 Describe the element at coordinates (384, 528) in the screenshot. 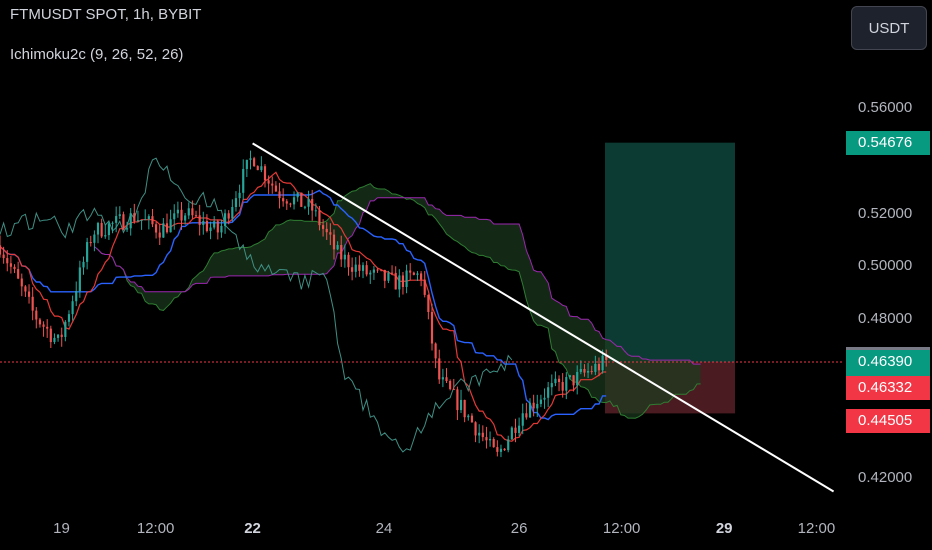

I see `time-tick-label: 24` at that location.